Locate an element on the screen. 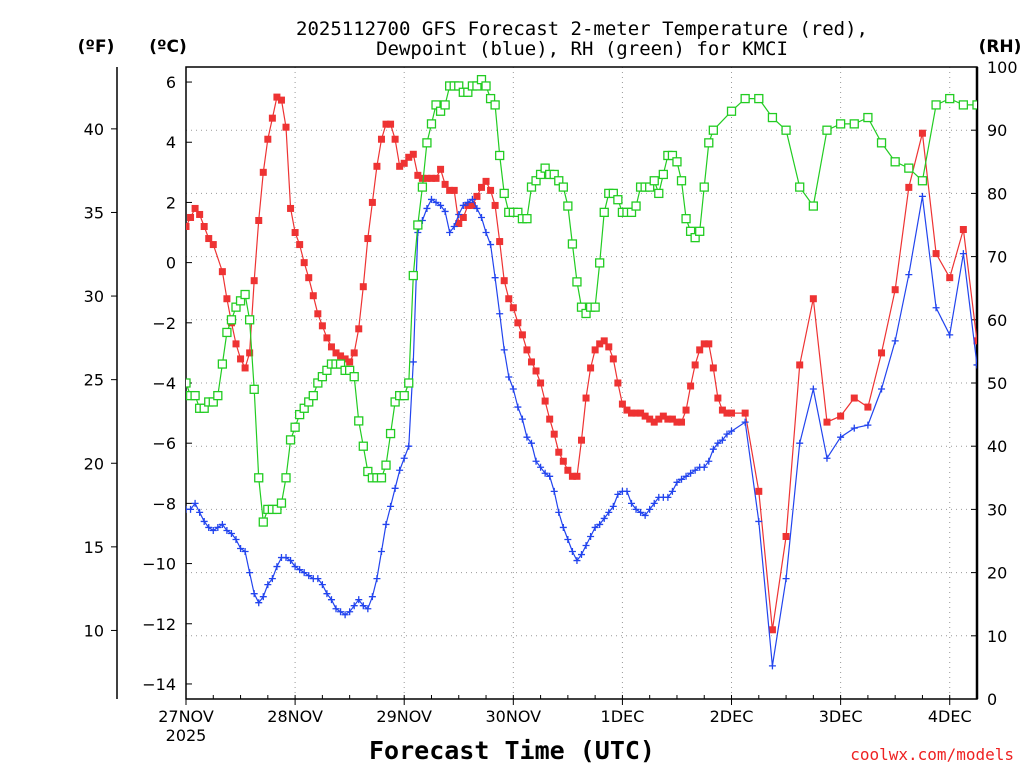 The width and height of the screenshot is (1024, 768). x-tick-label: 30NOV is located at coordinates (514, 716).